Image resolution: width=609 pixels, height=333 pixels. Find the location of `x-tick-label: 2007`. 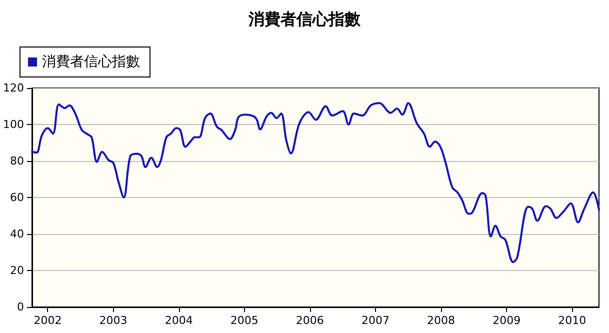

x-tick-label: 2007 is located at coordinates (375, 320).